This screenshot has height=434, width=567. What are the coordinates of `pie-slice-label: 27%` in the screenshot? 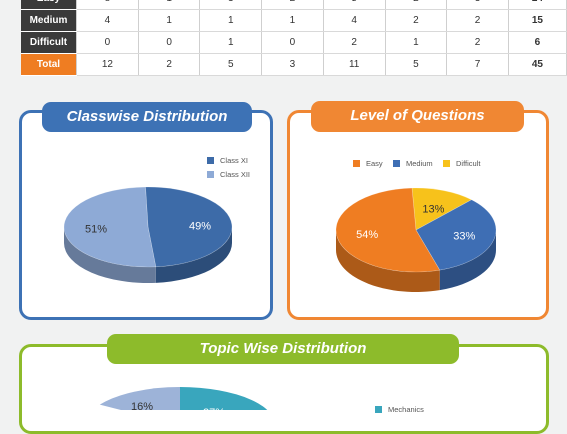 It's located at (214, 408).